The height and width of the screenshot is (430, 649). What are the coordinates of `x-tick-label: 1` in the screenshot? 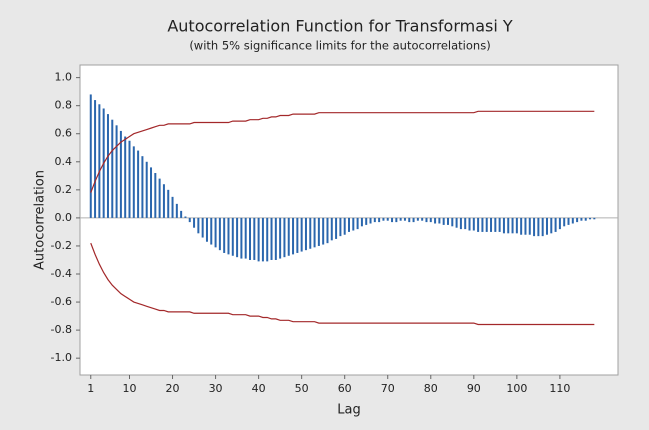 It's located at (90, 388).